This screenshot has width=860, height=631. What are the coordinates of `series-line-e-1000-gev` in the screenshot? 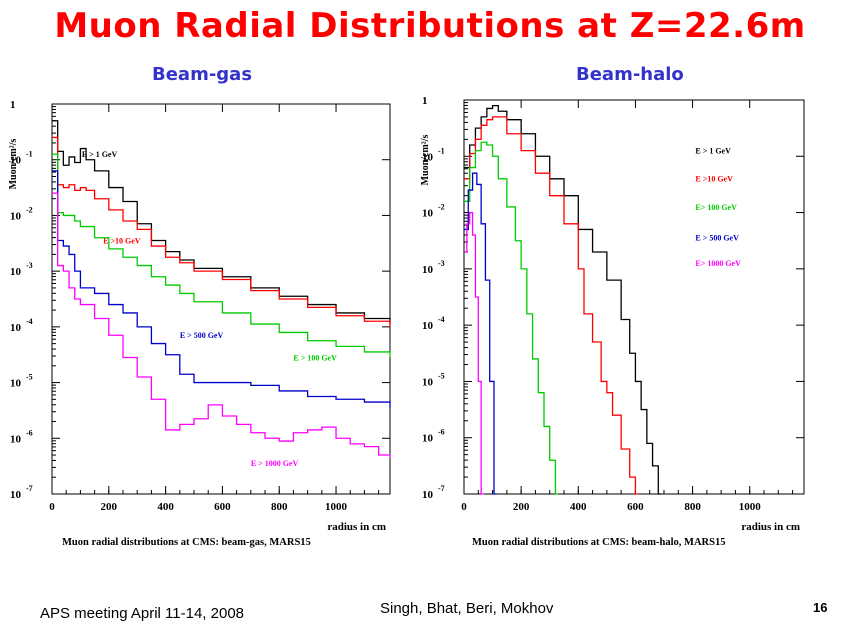 It's located at (474, 353).